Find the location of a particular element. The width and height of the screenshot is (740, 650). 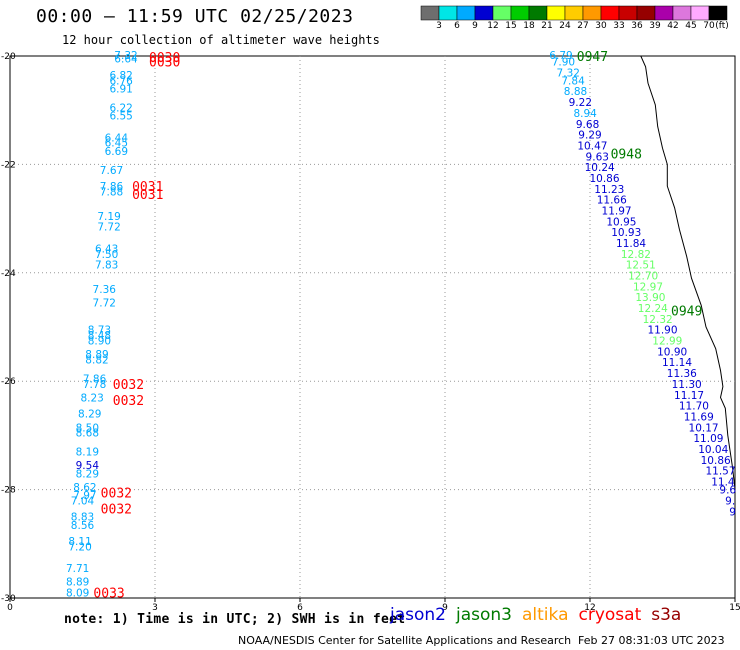

page-title: 00:00 – 11:59 UTC 02/25/2023 is located at coordinates (195, 16).